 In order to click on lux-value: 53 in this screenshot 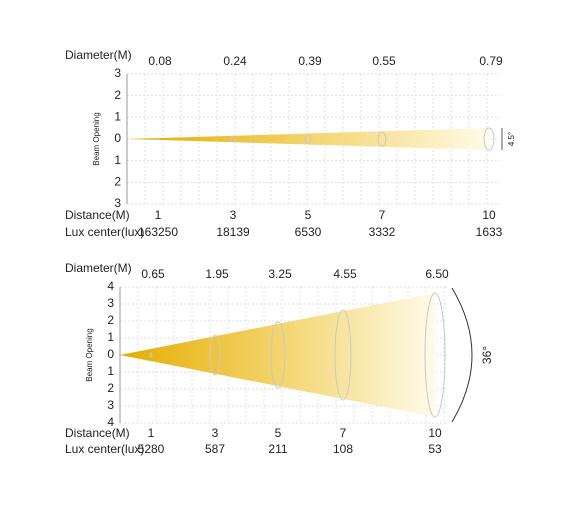, I will do `click(435, 449)`.